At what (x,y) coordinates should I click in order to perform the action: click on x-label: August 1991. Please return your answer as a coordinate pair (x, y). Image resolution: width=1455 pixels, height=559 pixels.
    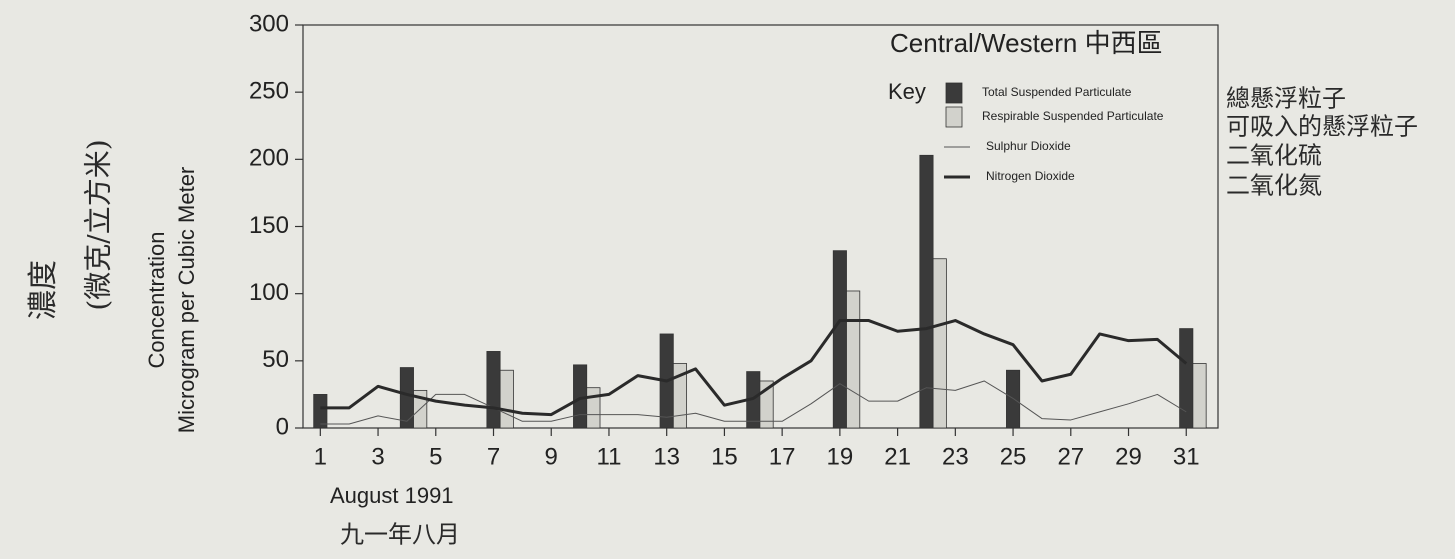
    Looking at the image, I should click on (392, 495).